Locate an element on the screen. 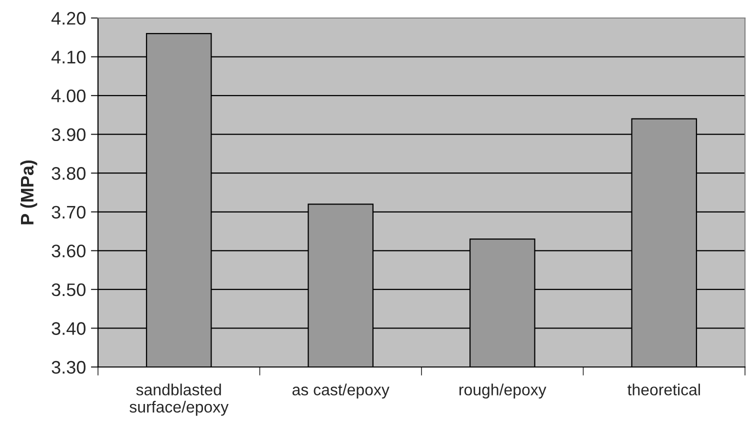 Image resolution: width=747 pixels, height=436 pixels. y-tick-label: 3.60 is located at coordinates (69, 251).